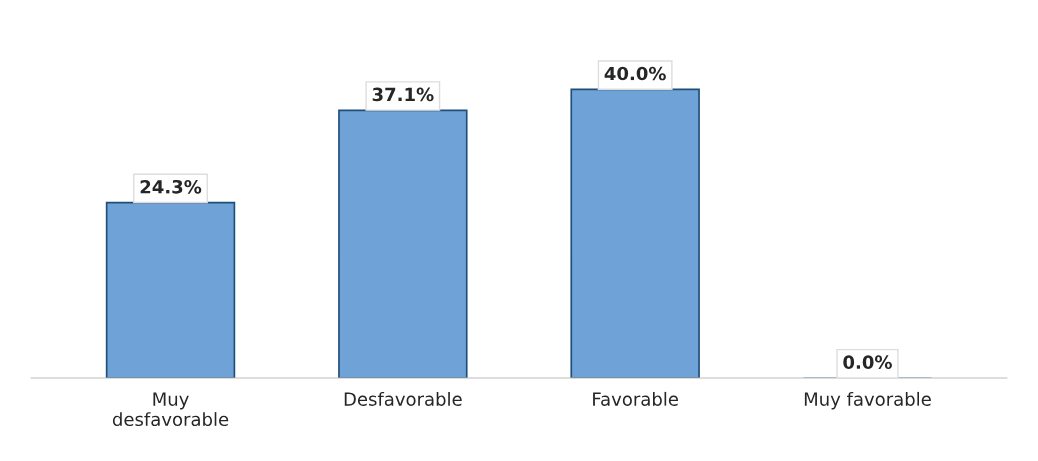 The width and height of the screenshot is (1038, 461). Describe the element at coordinates (171, 186) in the screenshot. I see `data-label: 24.3%` at that location.